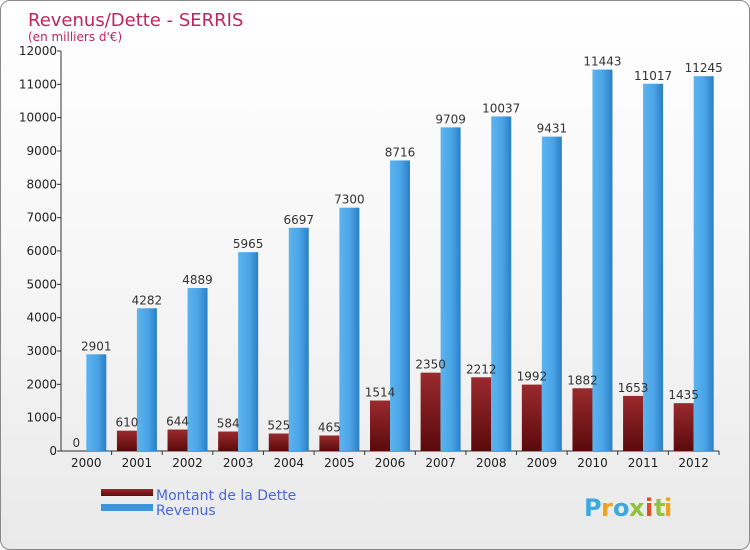  Describe the element at coordinates (197, 280) in the screenshot. I see `data-label-revenus: 4889` at that location.